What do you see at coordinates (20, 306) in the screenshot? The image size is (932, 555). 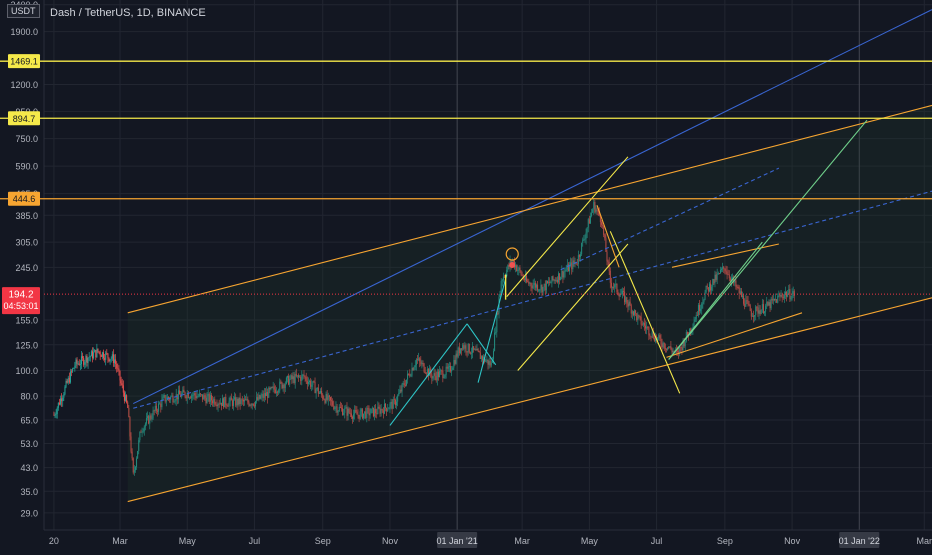 I see `countdown-label: 04:53:01` at bounding box center [20, 306].